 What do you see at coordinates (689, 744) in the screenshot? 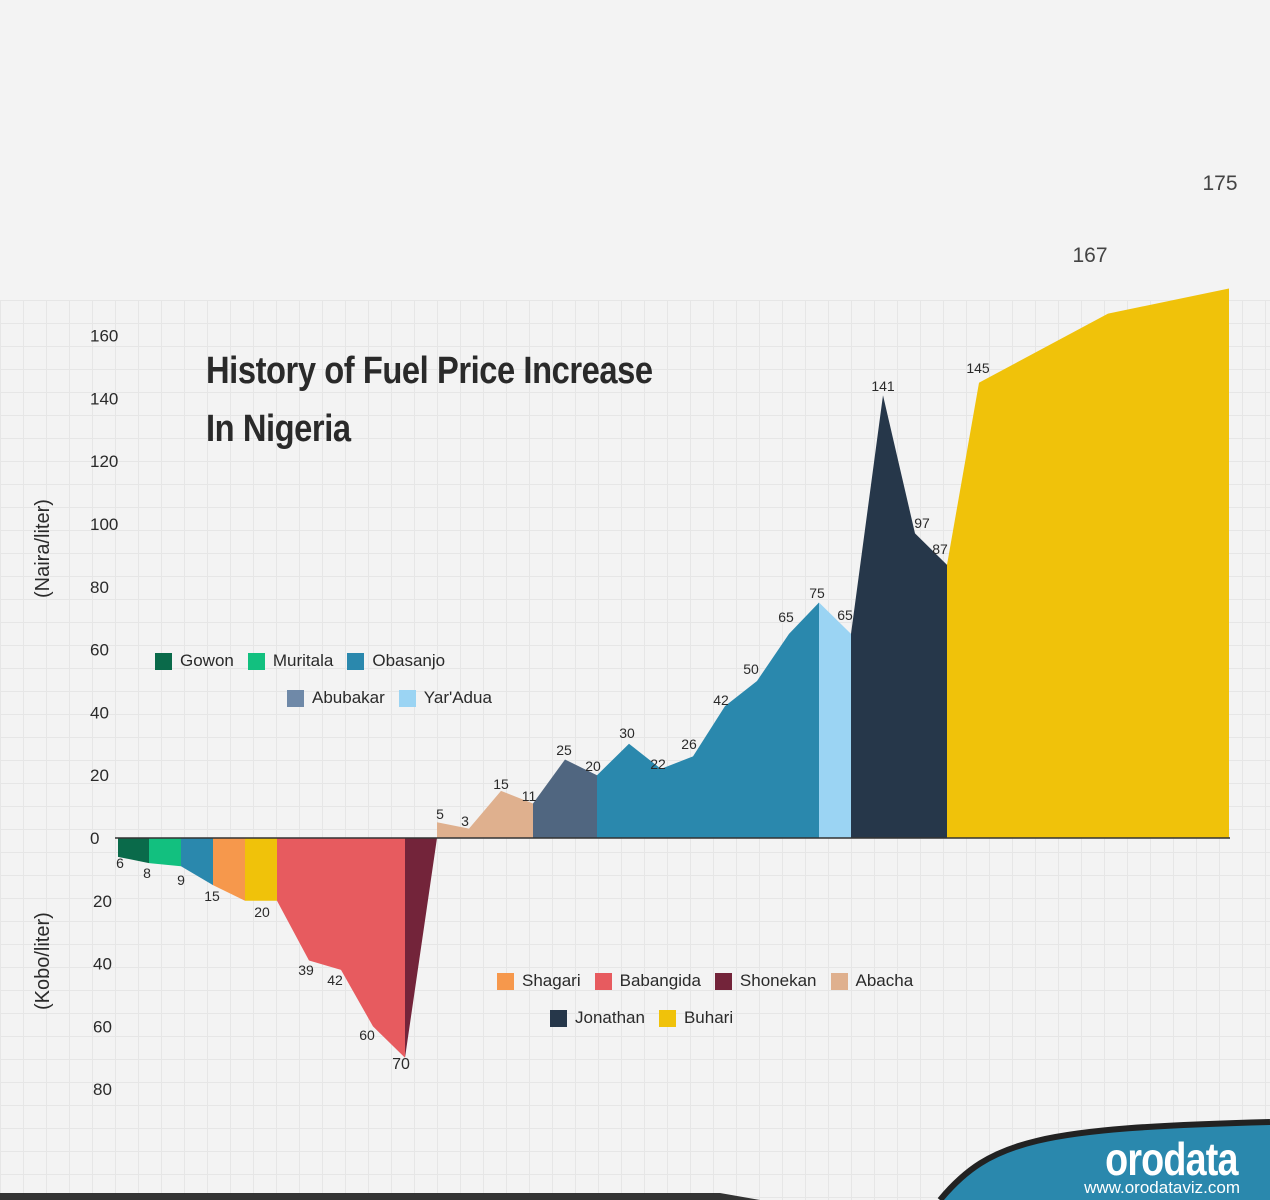
I see `data-label: 26` at bounding box center [689, 744].